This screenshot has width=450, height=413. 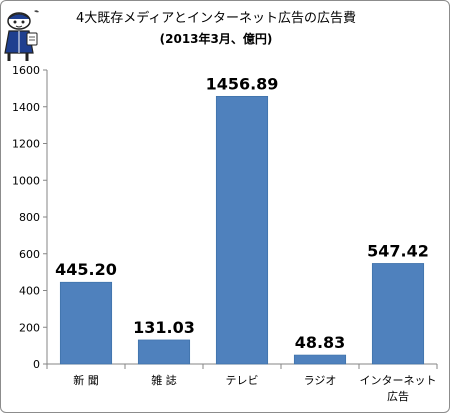 I want to click on chart-subtitle: (2013年3月、億円), so click(x=216, y=39).